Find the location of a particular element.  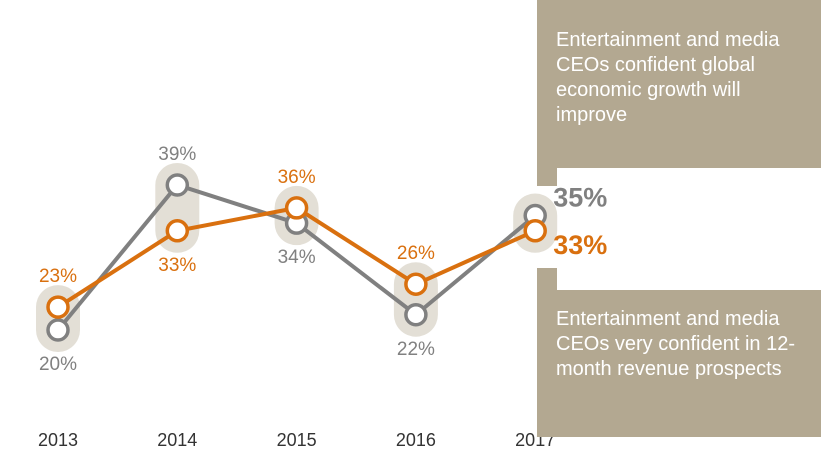

x-tick-label: 2016 is located at coordinates (416, 440).